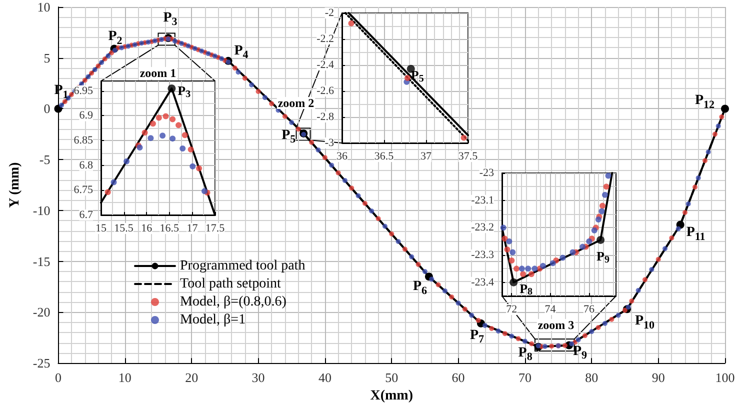 This screenshot has height=408, width=751. I want to click on legend-label: Model, β=1, so click(213, 320).